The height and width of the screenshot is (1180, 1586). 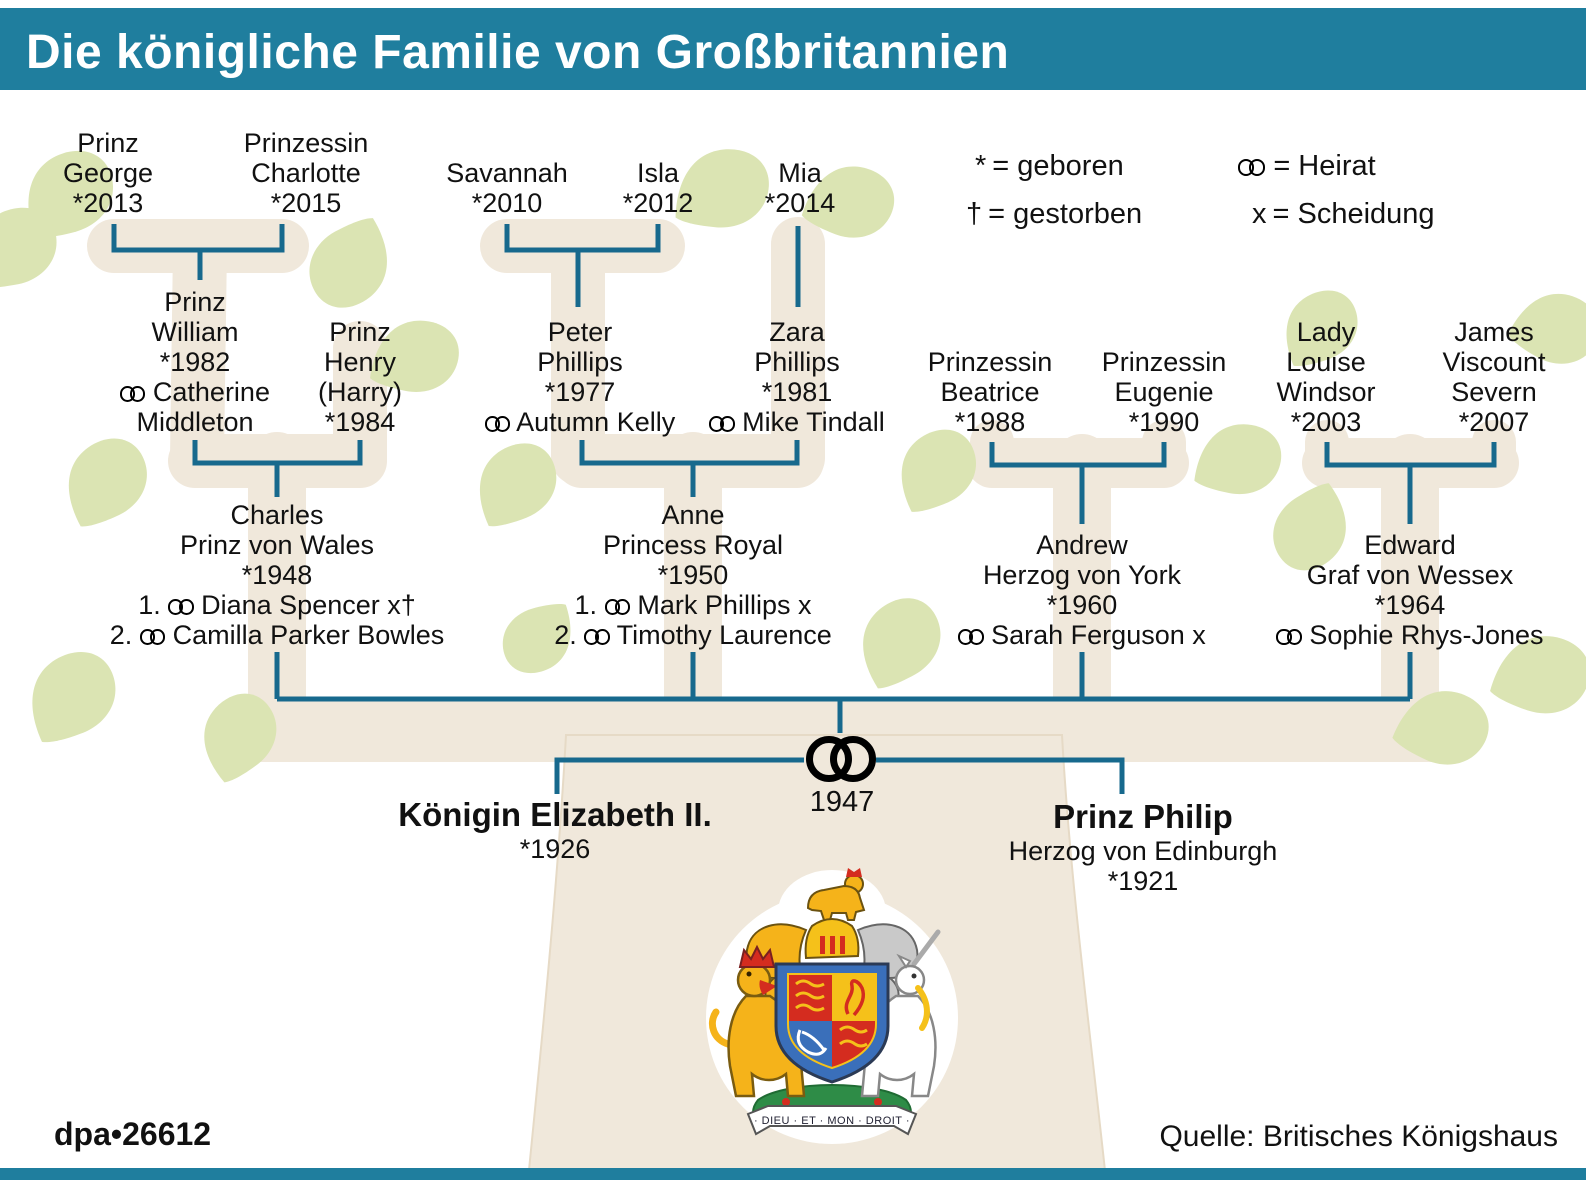 I want to click on royal-marriage-rings-icon, so click(x=841, y=759).